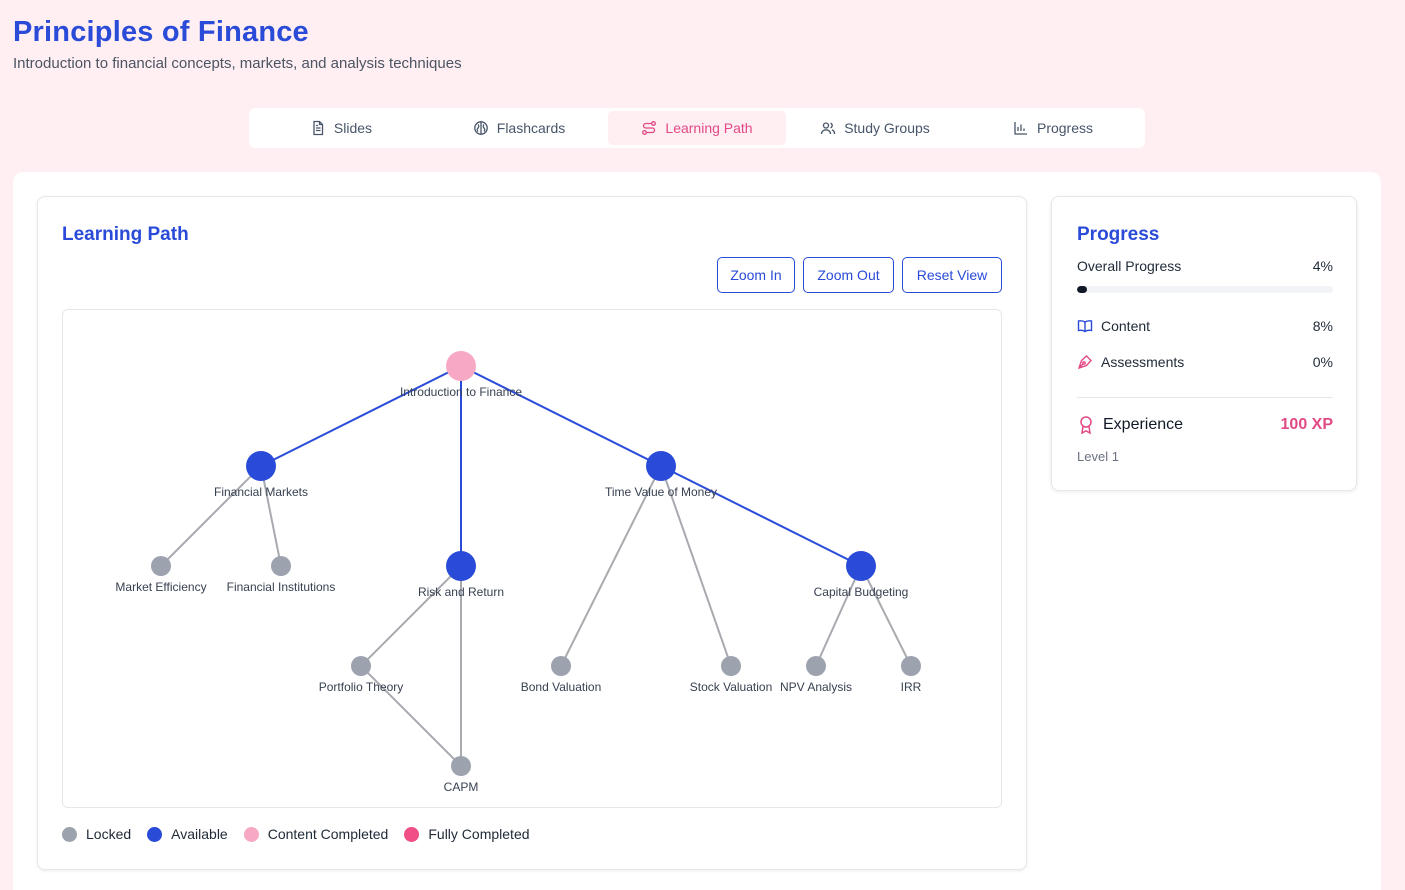  I want to click on edge-tvm-bond, so click(611, 566).